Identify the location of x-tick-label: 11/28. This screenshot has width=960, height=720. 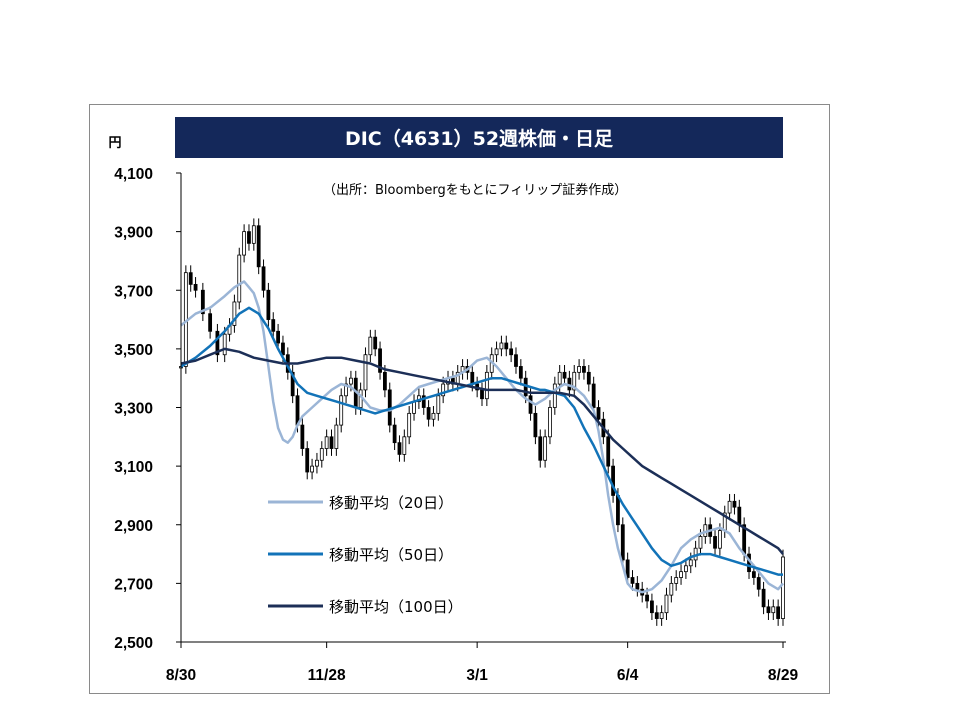
(327, 675).